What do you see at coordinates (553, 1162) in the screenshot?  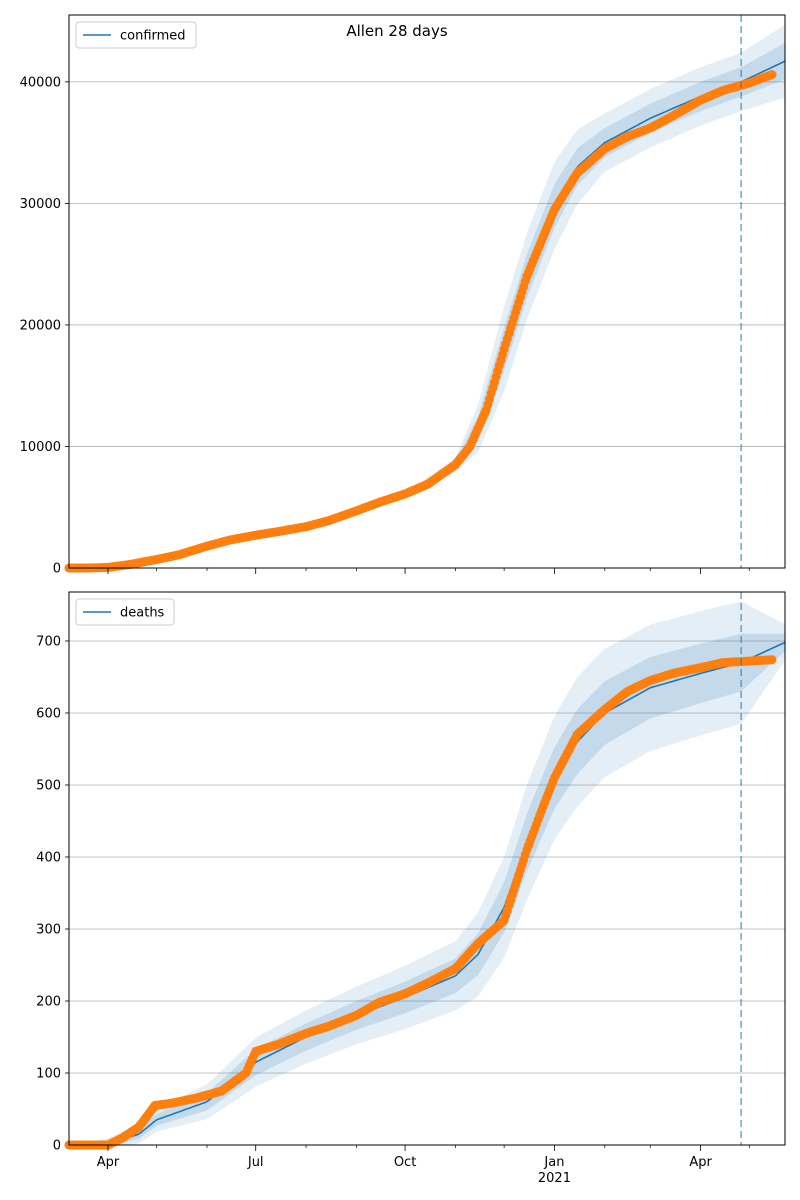 I see `x-tick-label: Jan` at bounding box center [553, 1162].